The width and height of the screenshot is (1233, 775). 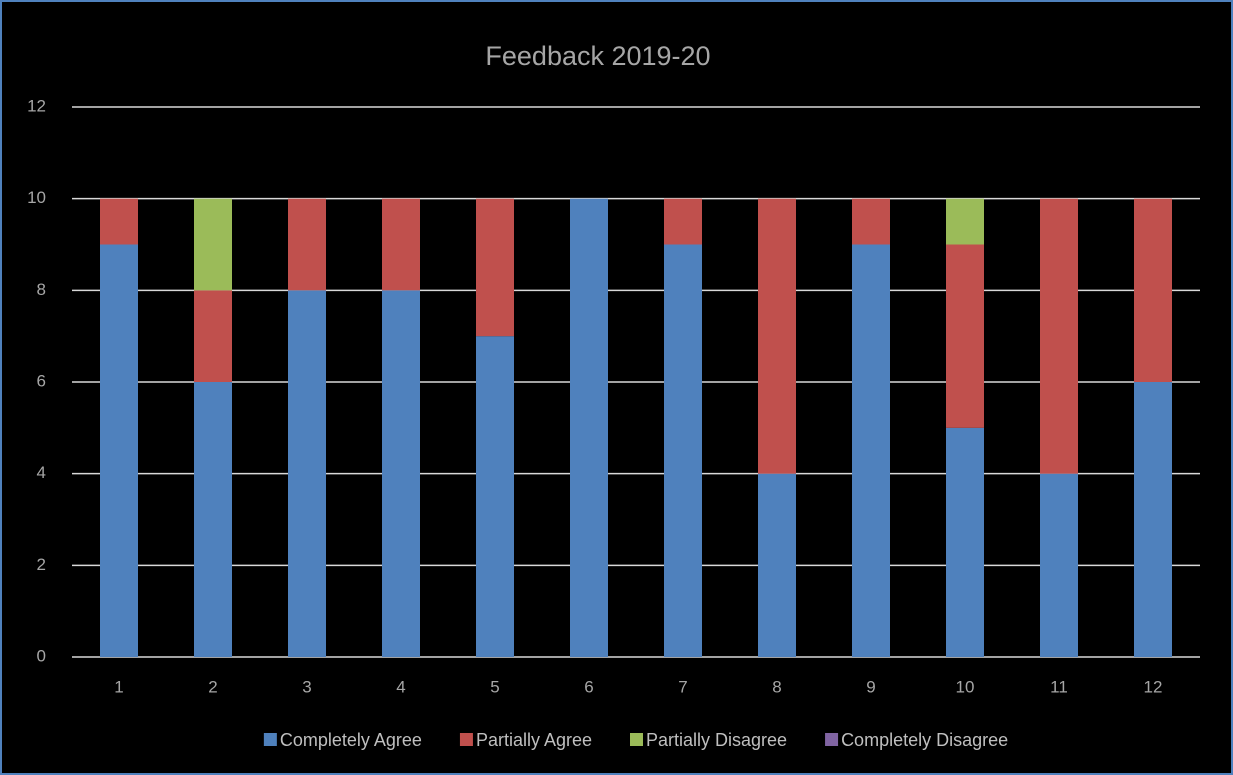 What do you see at coordinates (924, 740) in the screenshot?
I see `legend-label: Completely Disagree` at bounding box center [924, 740].